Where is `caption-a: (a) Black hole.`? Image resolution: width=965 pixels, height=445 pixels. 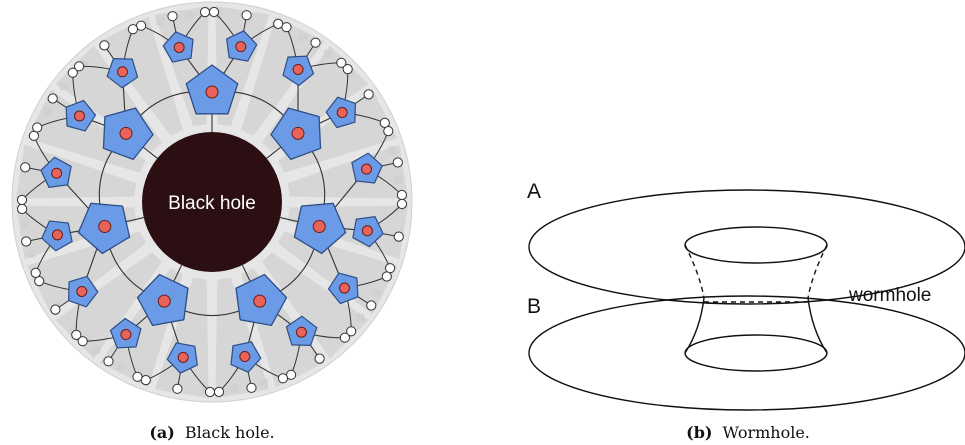
caption-a: (a) Black hole. is located at coordinates (211, 432).